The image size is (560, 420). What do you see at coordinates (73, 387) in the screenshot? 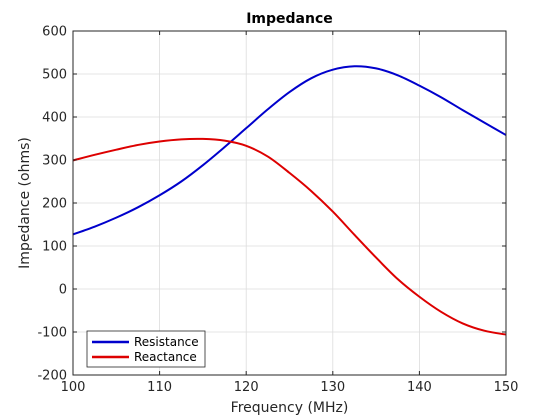
I see `x-tick-label: 100` at bounding box center [73, 387].